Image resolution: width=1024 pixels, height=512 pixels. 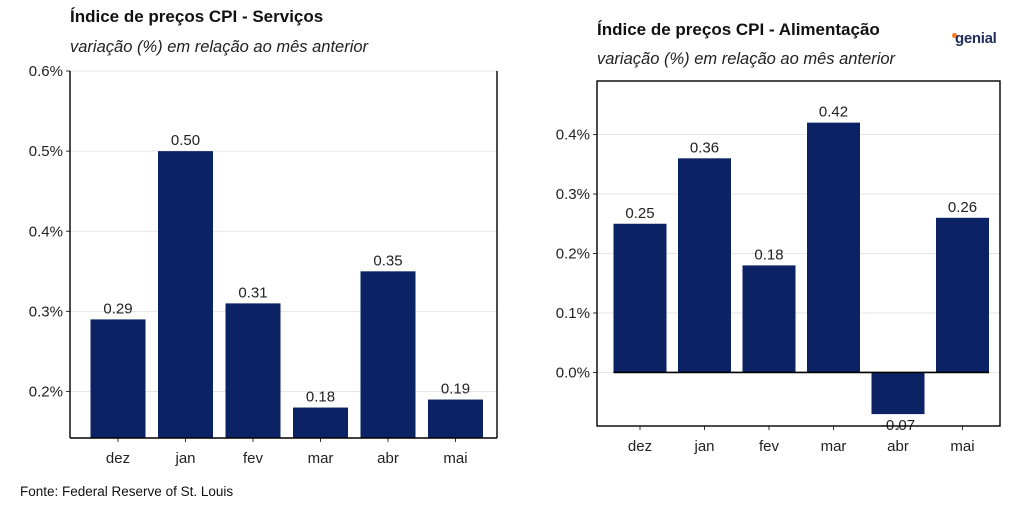 I want to click on value-label-mar: 0.18, so click(x=320, y=397).